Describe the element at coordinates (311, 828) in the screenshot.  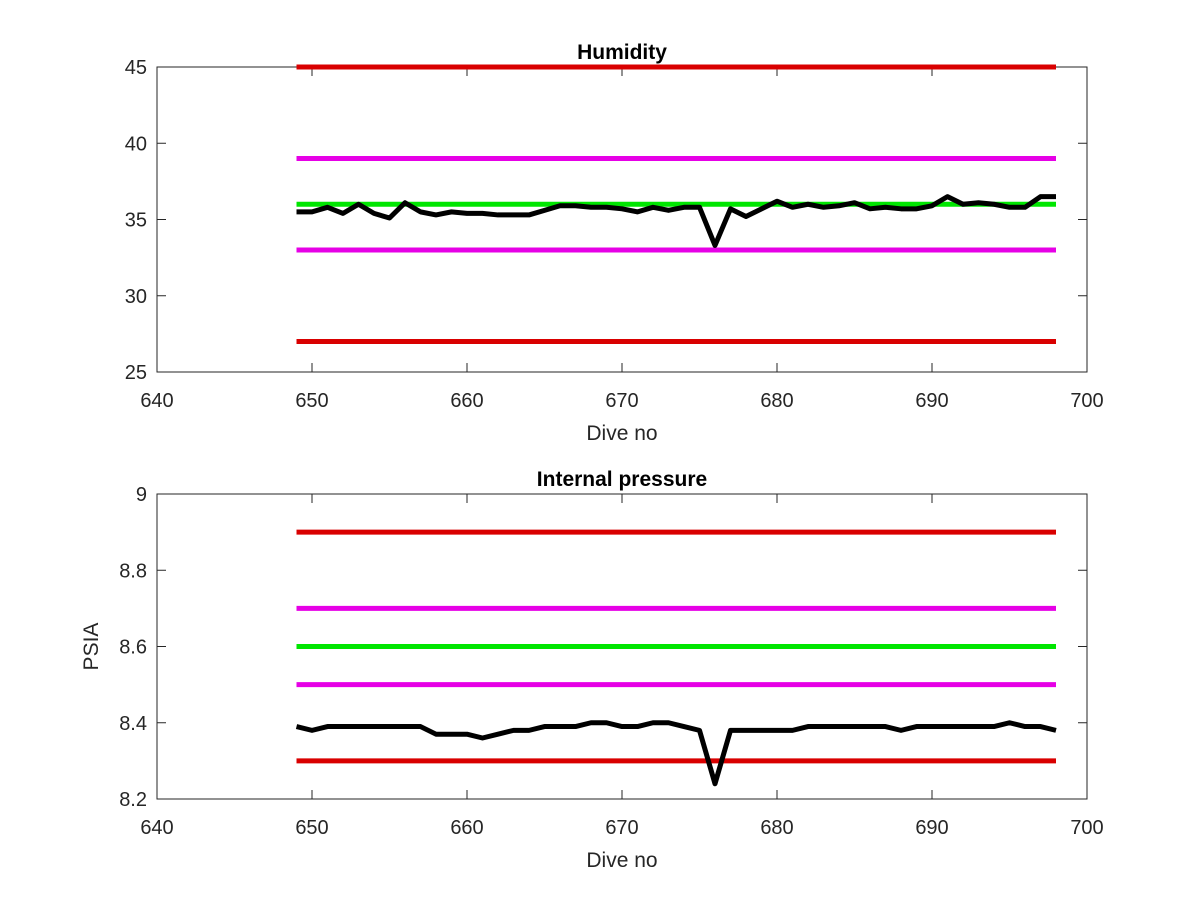
I see `pressure-xtick-label: 650` at that location.